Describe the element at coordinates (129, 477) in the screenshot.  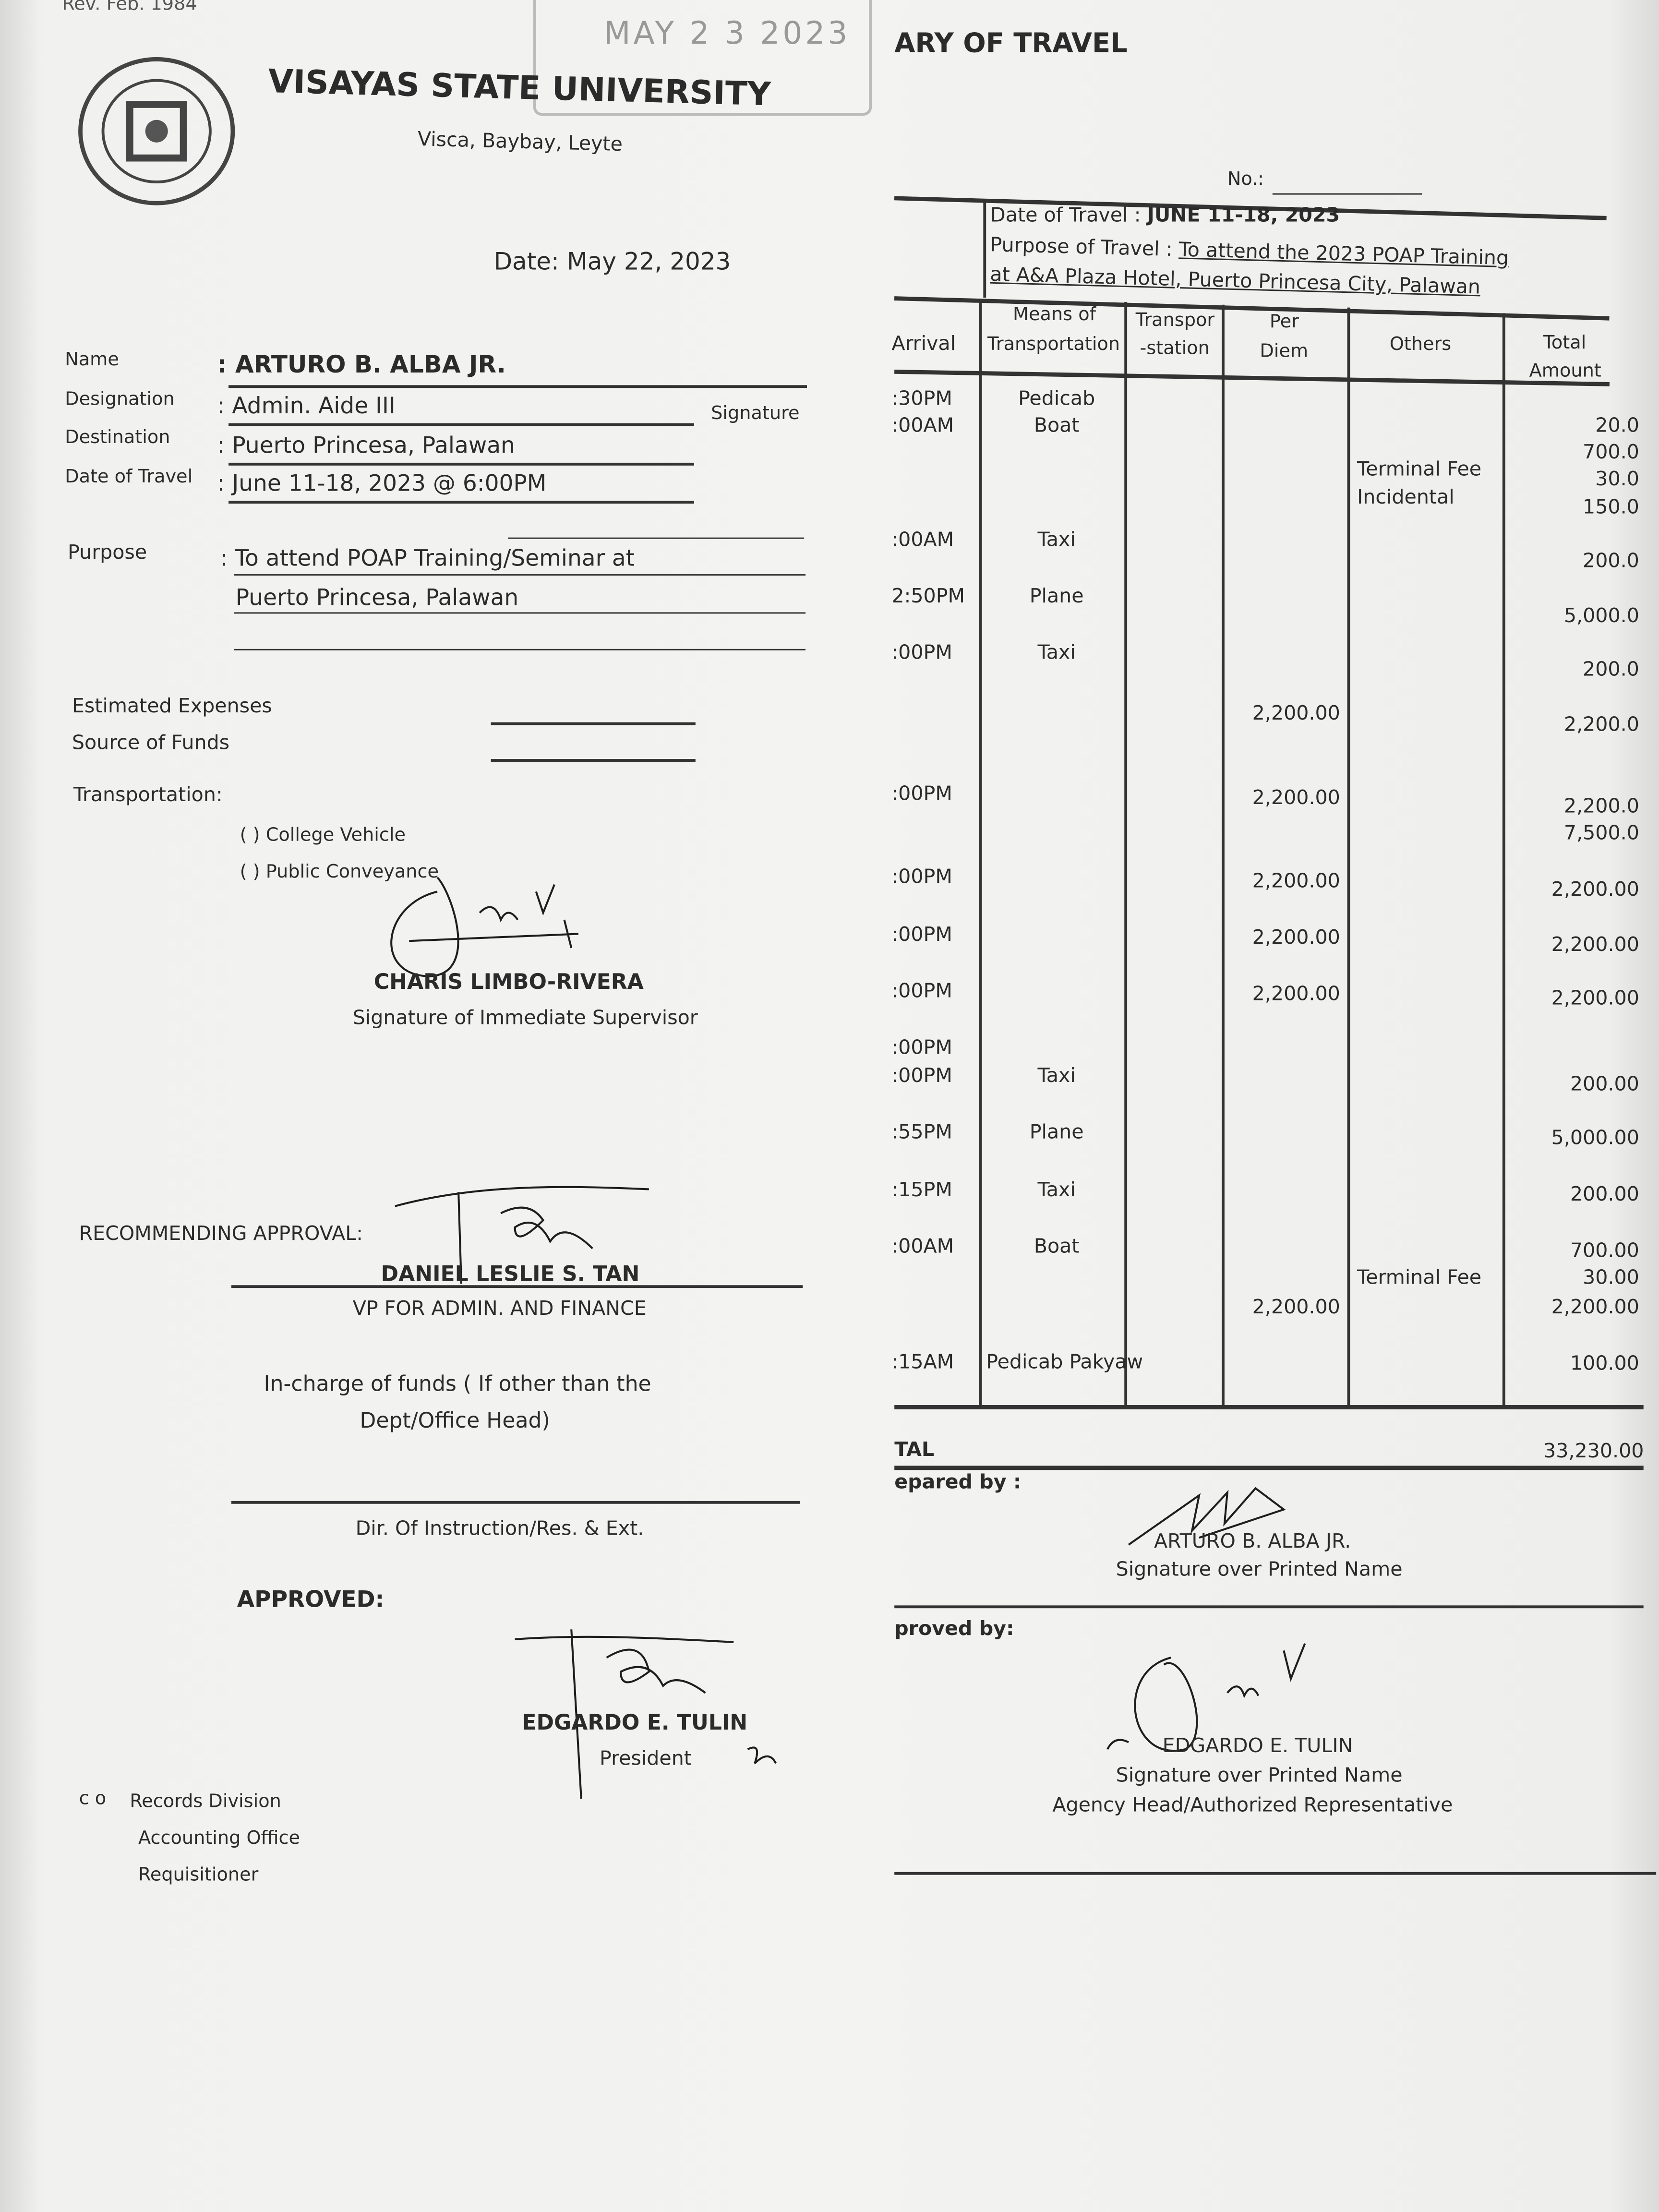
I see `travel-date-label: Date of Travel` at that location.